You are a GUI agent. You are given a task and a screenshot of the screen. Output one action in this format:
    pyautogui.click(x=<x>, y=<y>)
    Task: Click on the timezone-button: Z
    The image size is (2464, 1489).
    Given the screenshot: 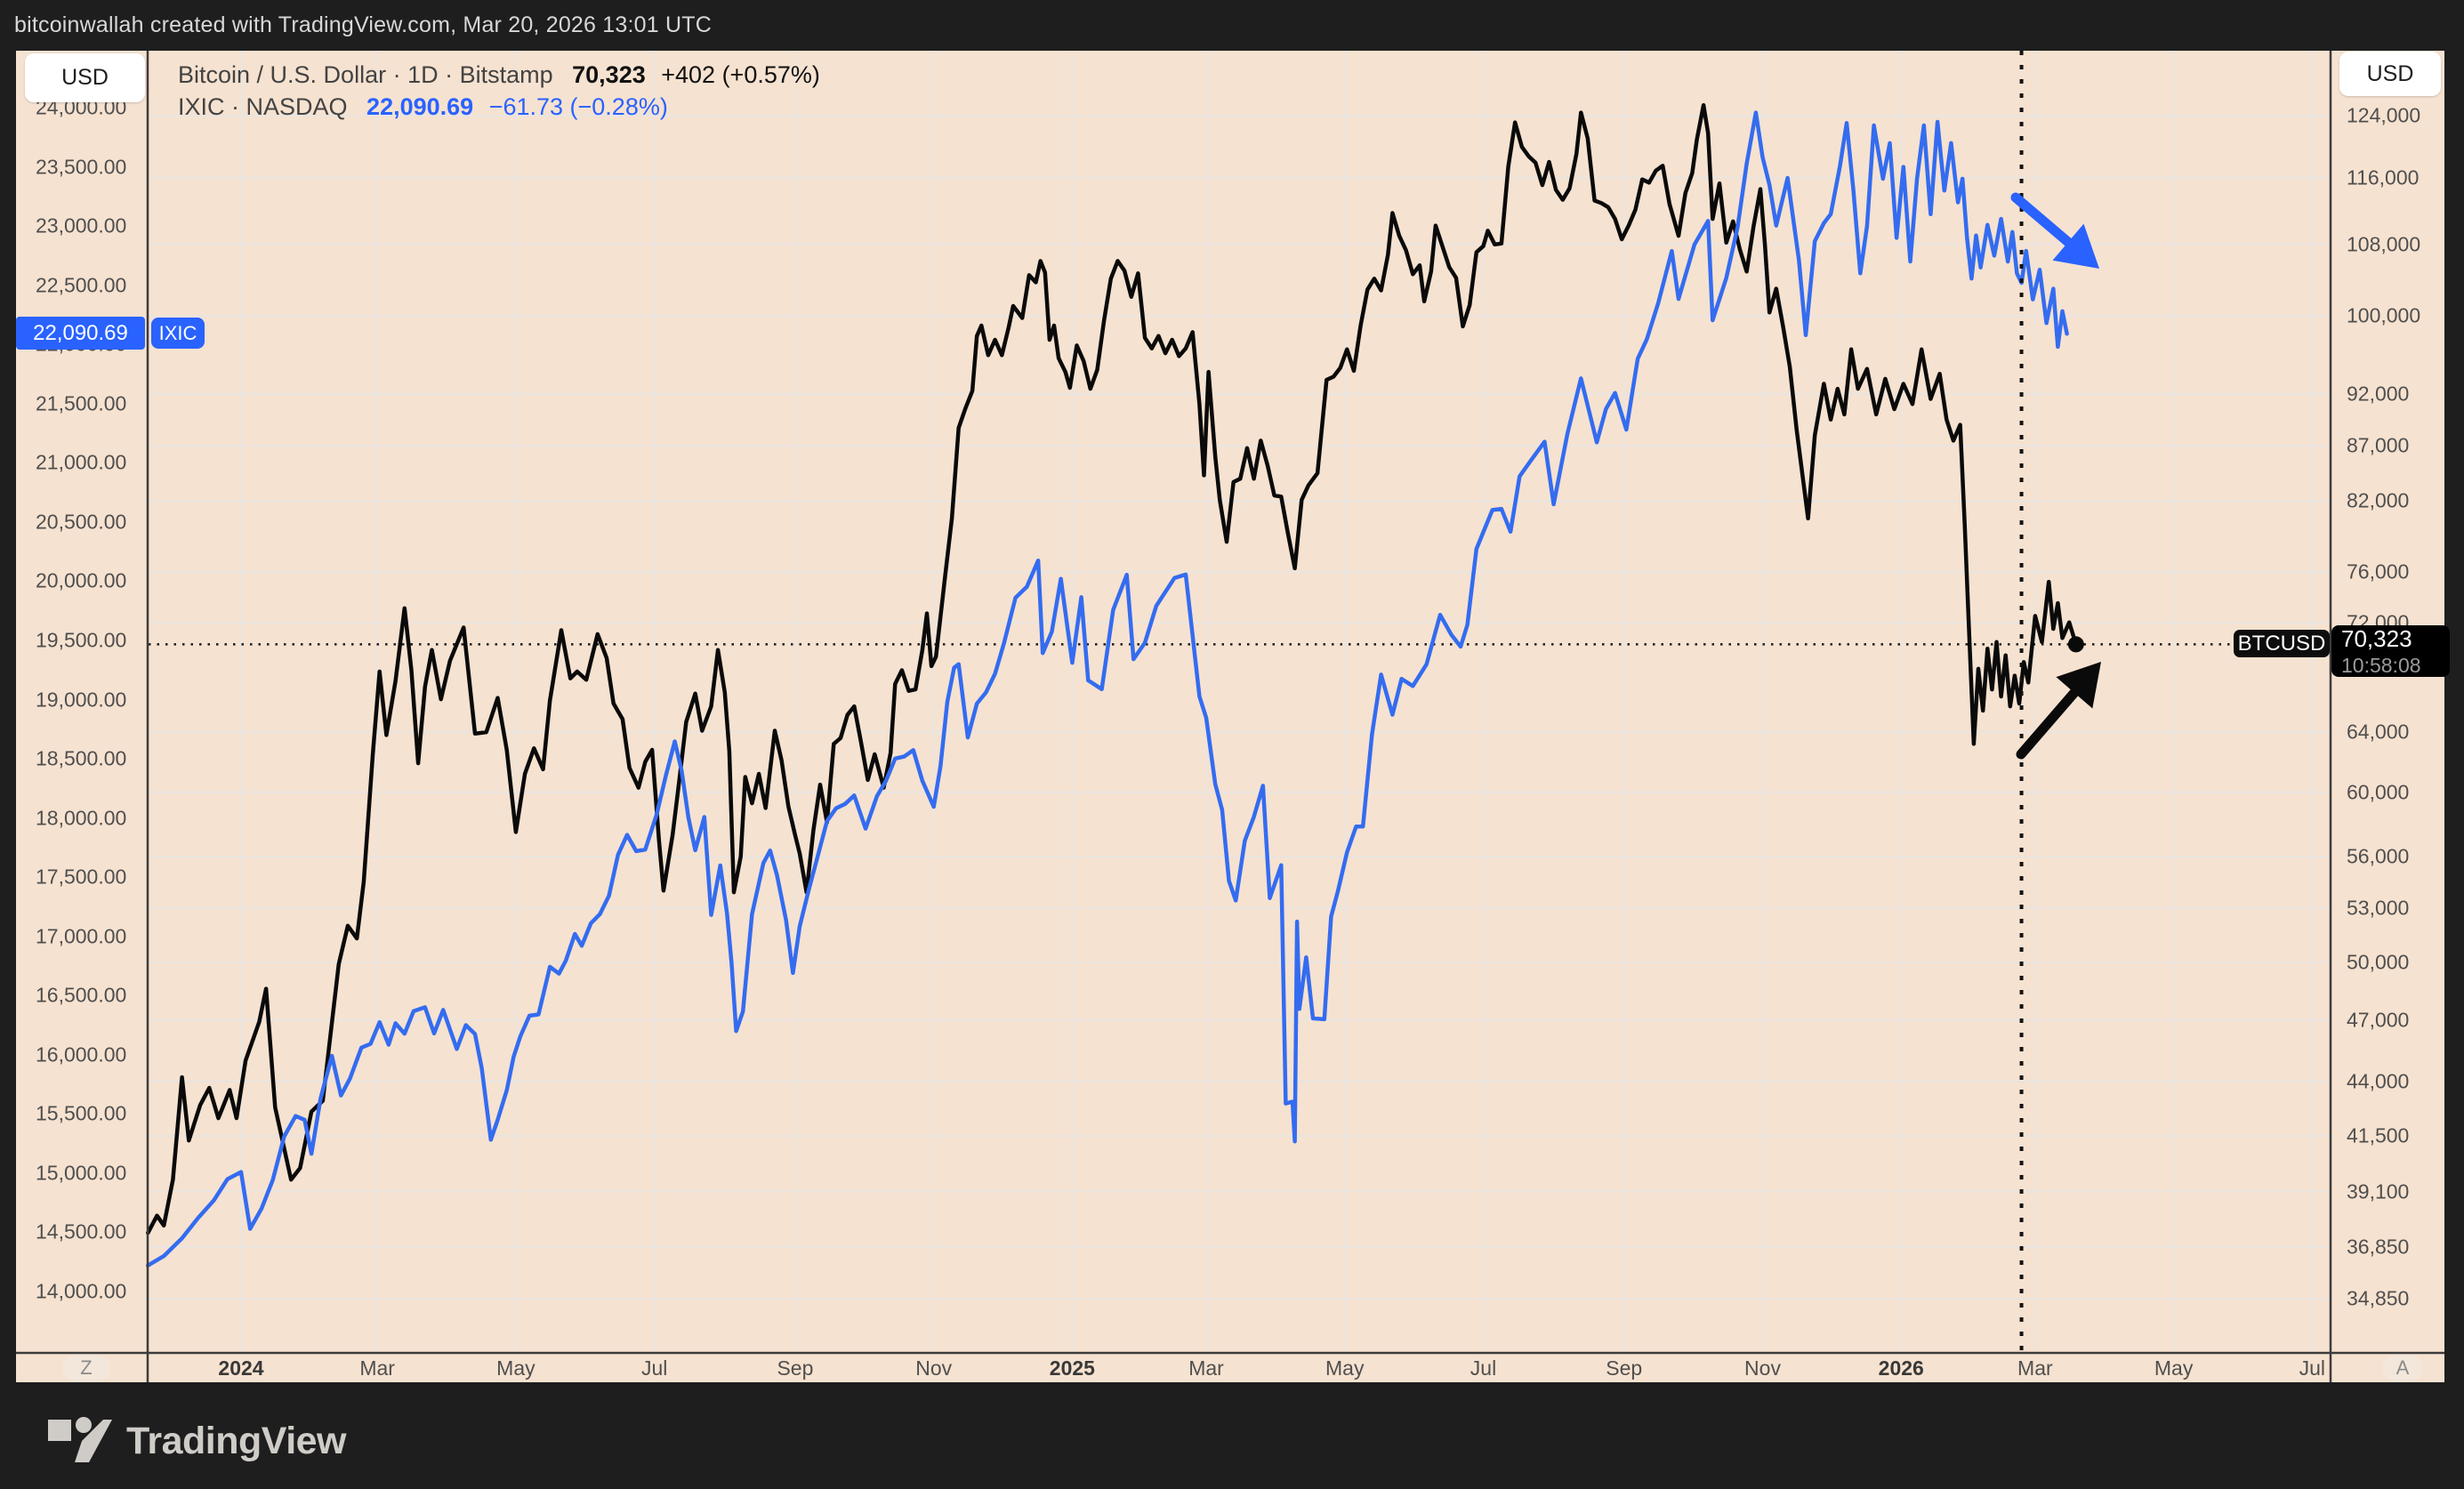 What is the action you would take?
    pyautogui.click(x=86, y=1368)
    